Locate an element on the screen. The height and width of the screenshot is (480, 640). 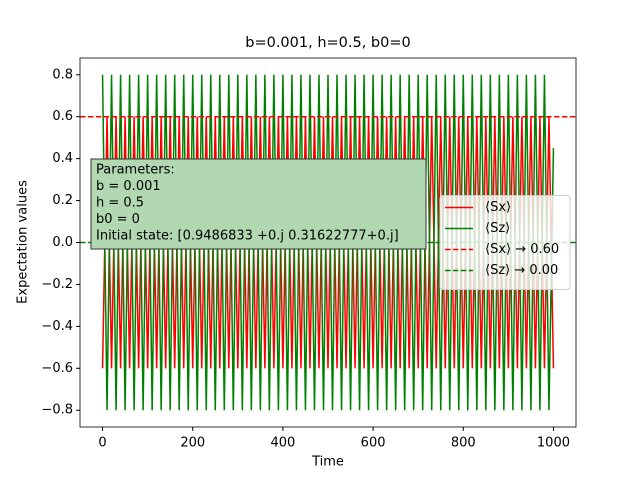
x-tick-label: 1000 is located at coordinates (553, 443).